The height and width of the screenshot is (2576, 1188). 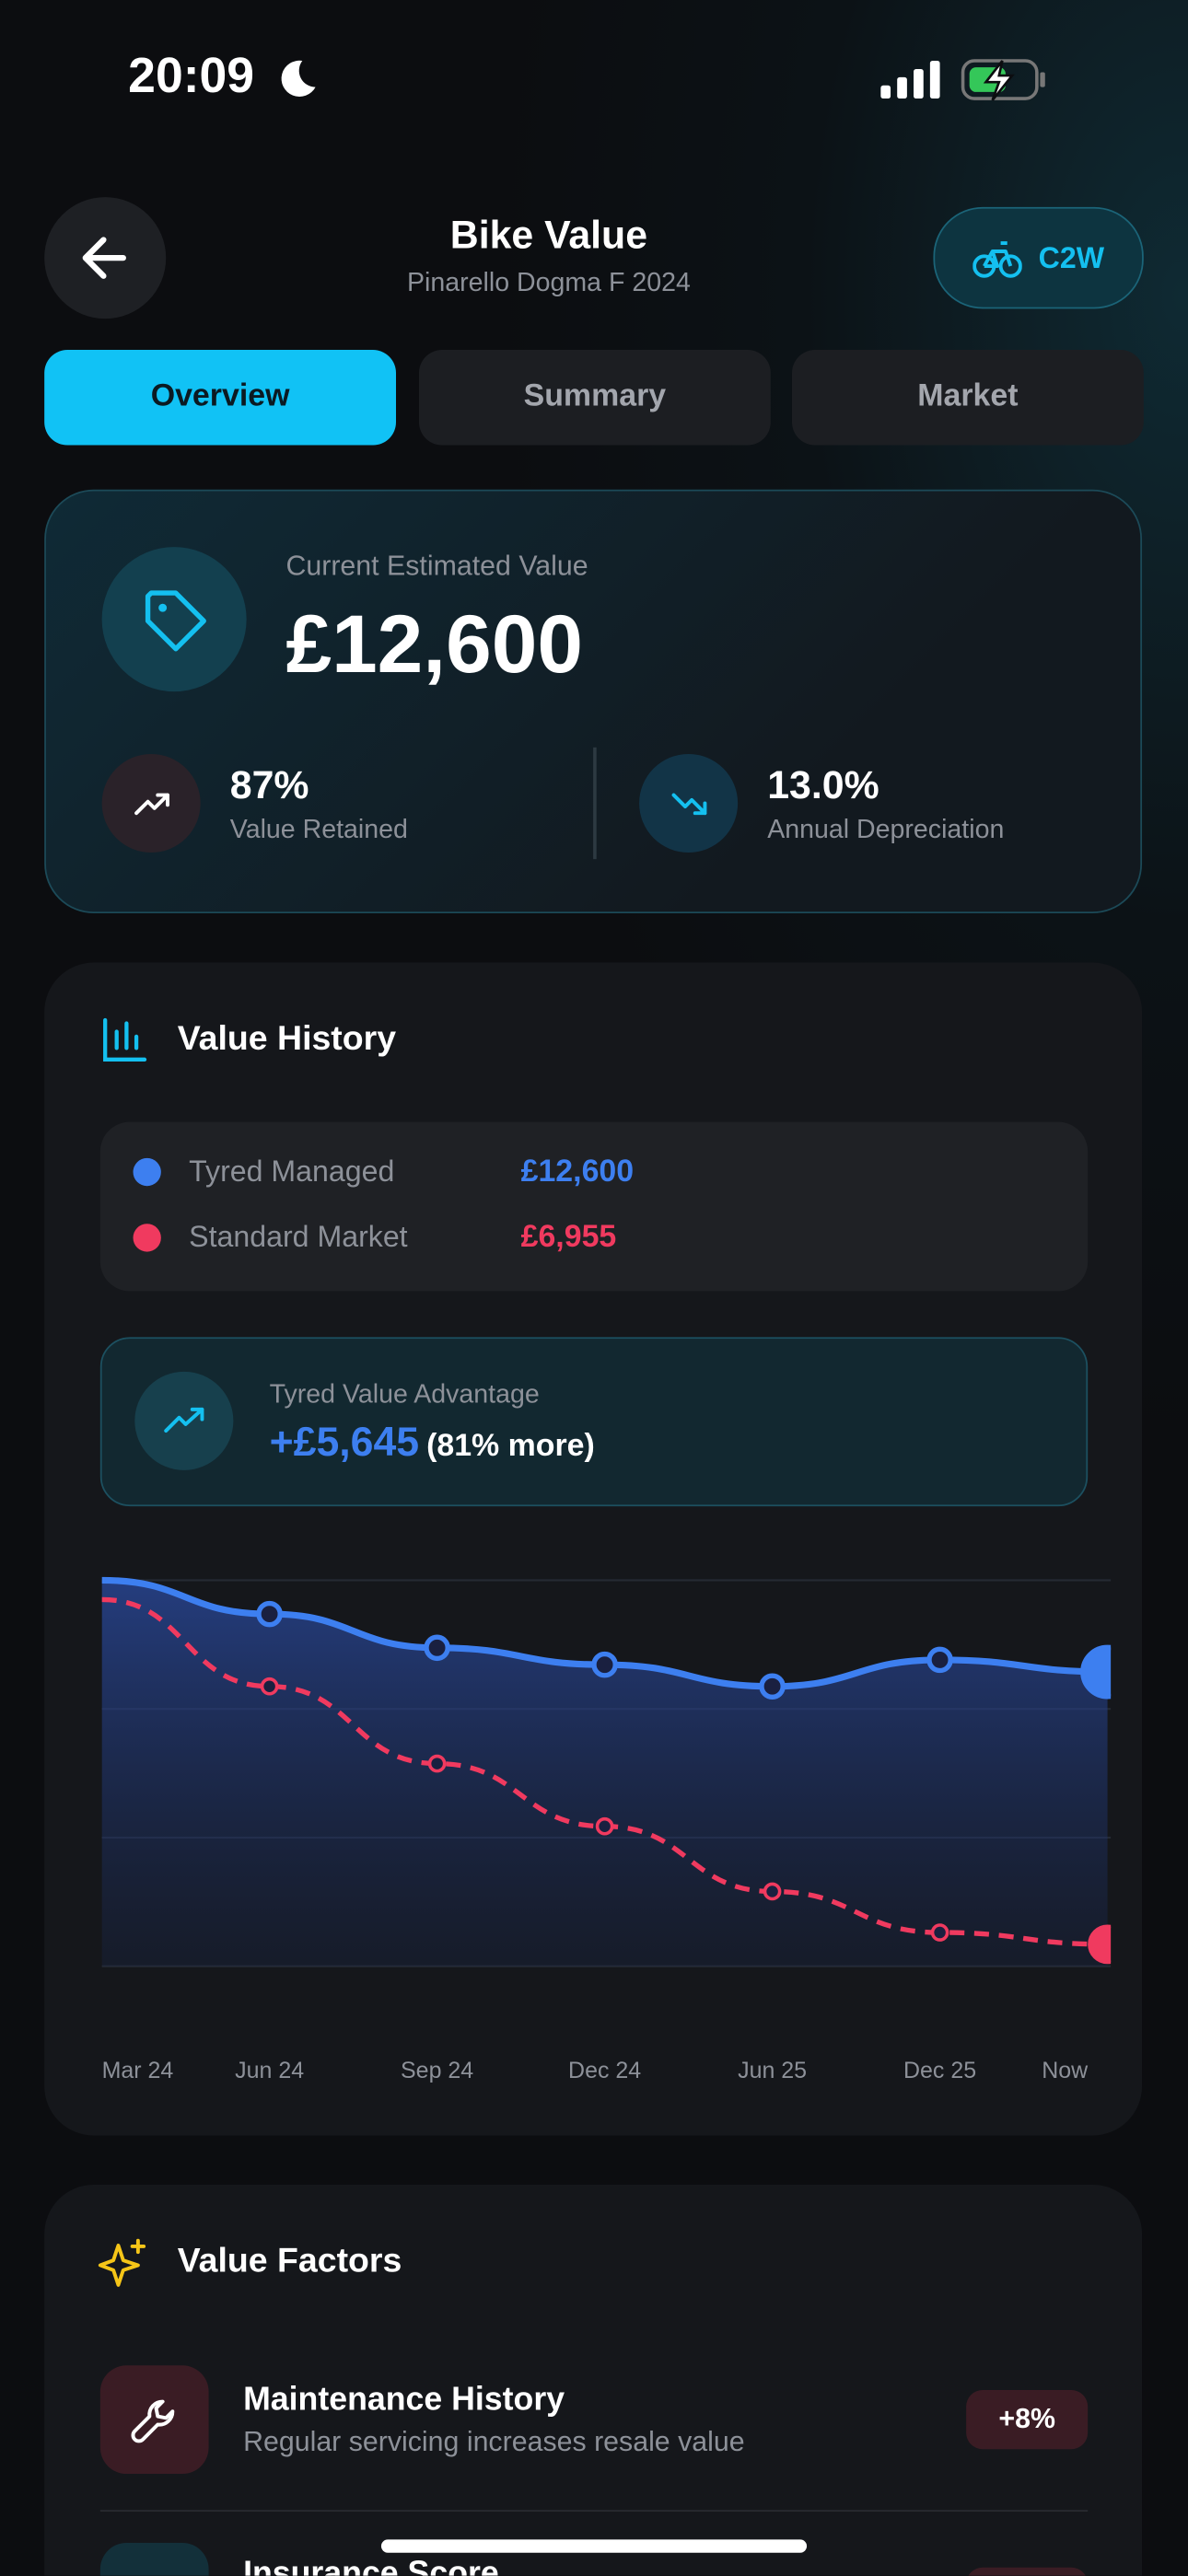 What do you see at coordinates (298, 1237) in the screenshot?
I see `legend-name: Standard Market` at bounding box center [298, 1237].